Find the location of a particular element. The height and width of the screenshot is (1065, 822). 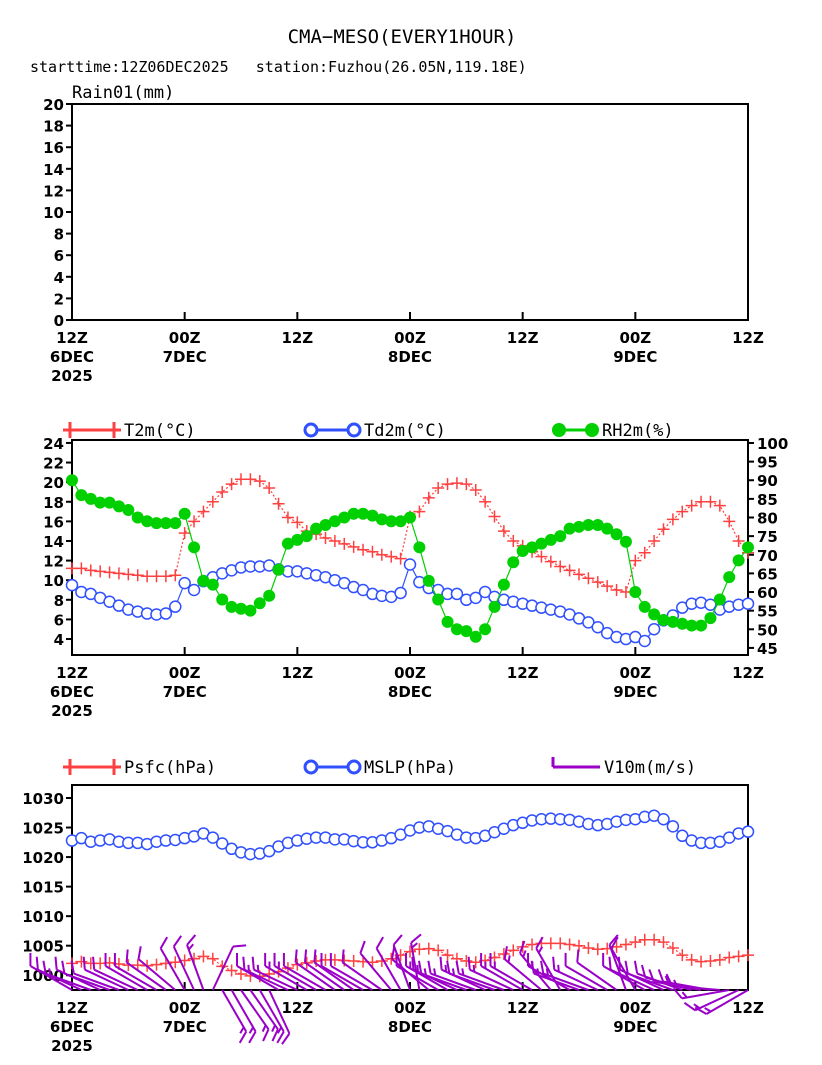

y-tick-label: 8 is located at coordinates (59, 235).